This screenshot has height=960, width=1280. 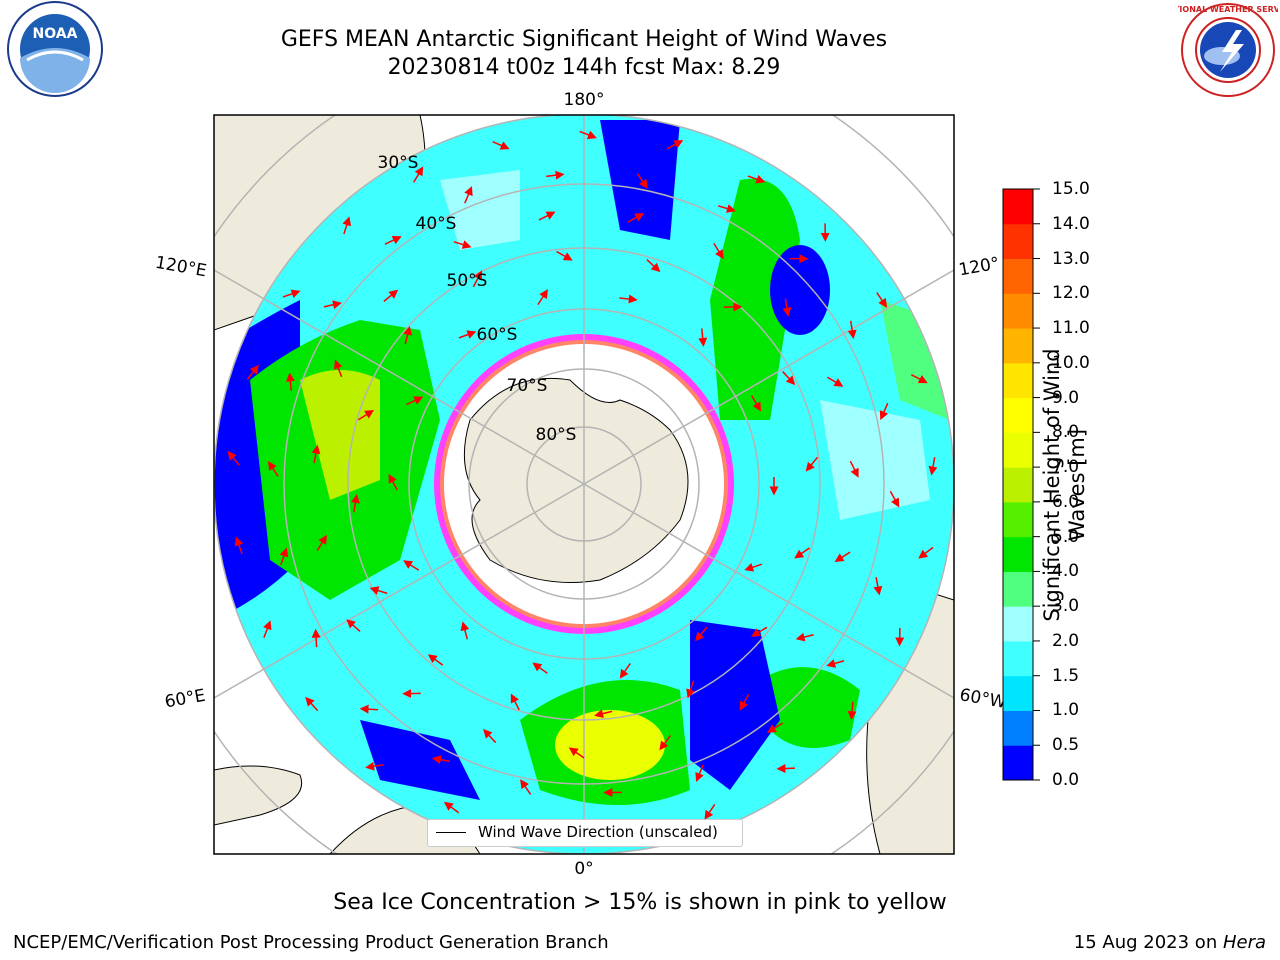 I want to click on colorbar-tick-label: 12.0, so click(x=1071, y=293).